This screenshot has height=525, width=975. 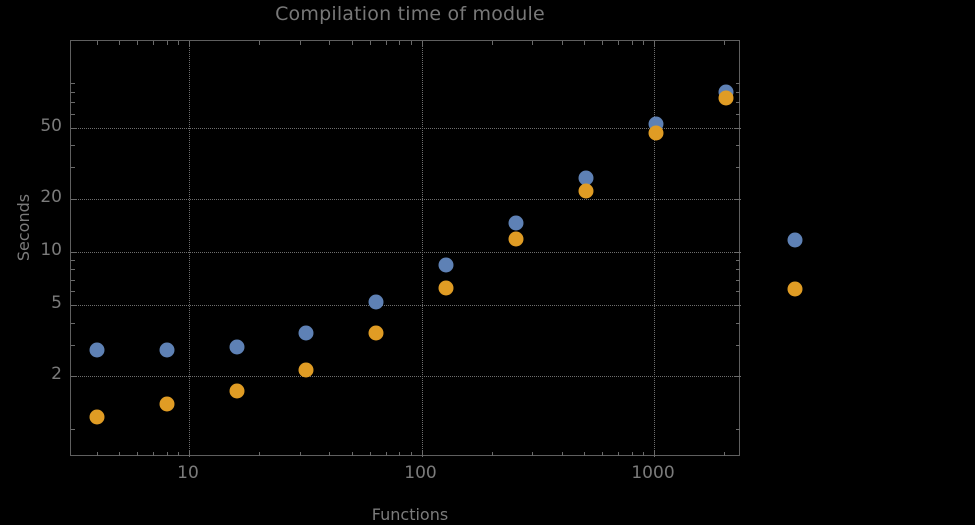 What do you see at coordinates (724, 42) in the screenshot?
I see `tick-x-2000` at bounding box center [724, 42].